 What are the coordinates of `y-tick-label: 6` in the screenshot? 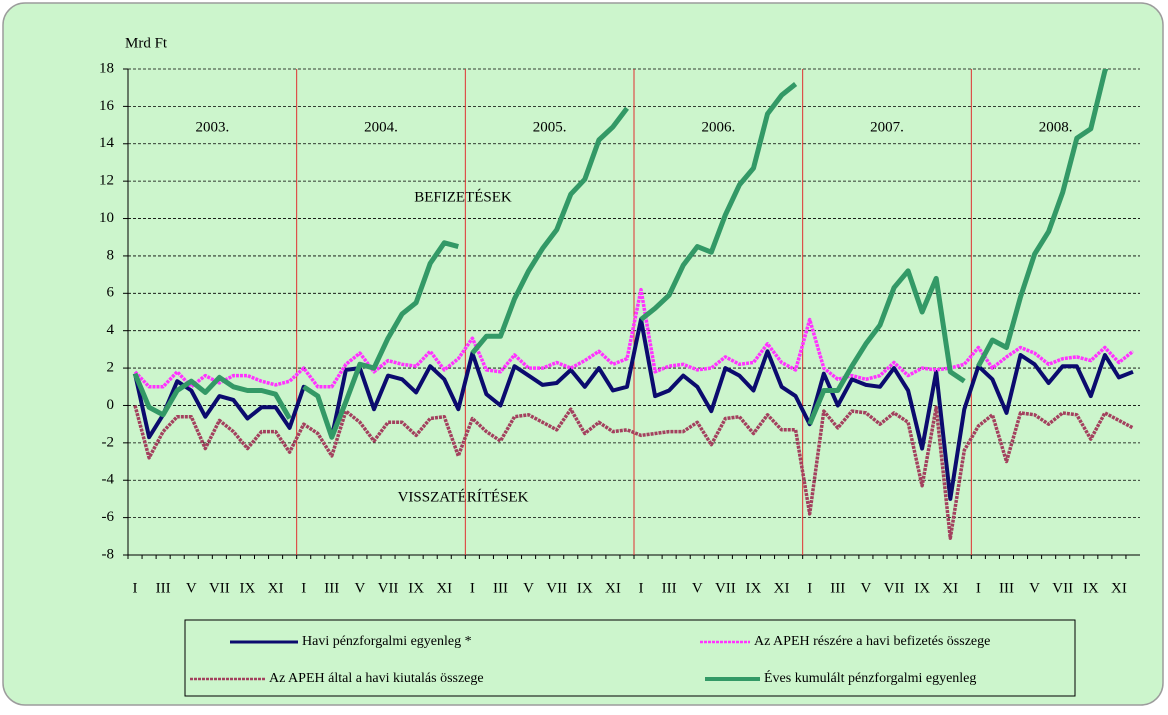 It's located at (111, 293).